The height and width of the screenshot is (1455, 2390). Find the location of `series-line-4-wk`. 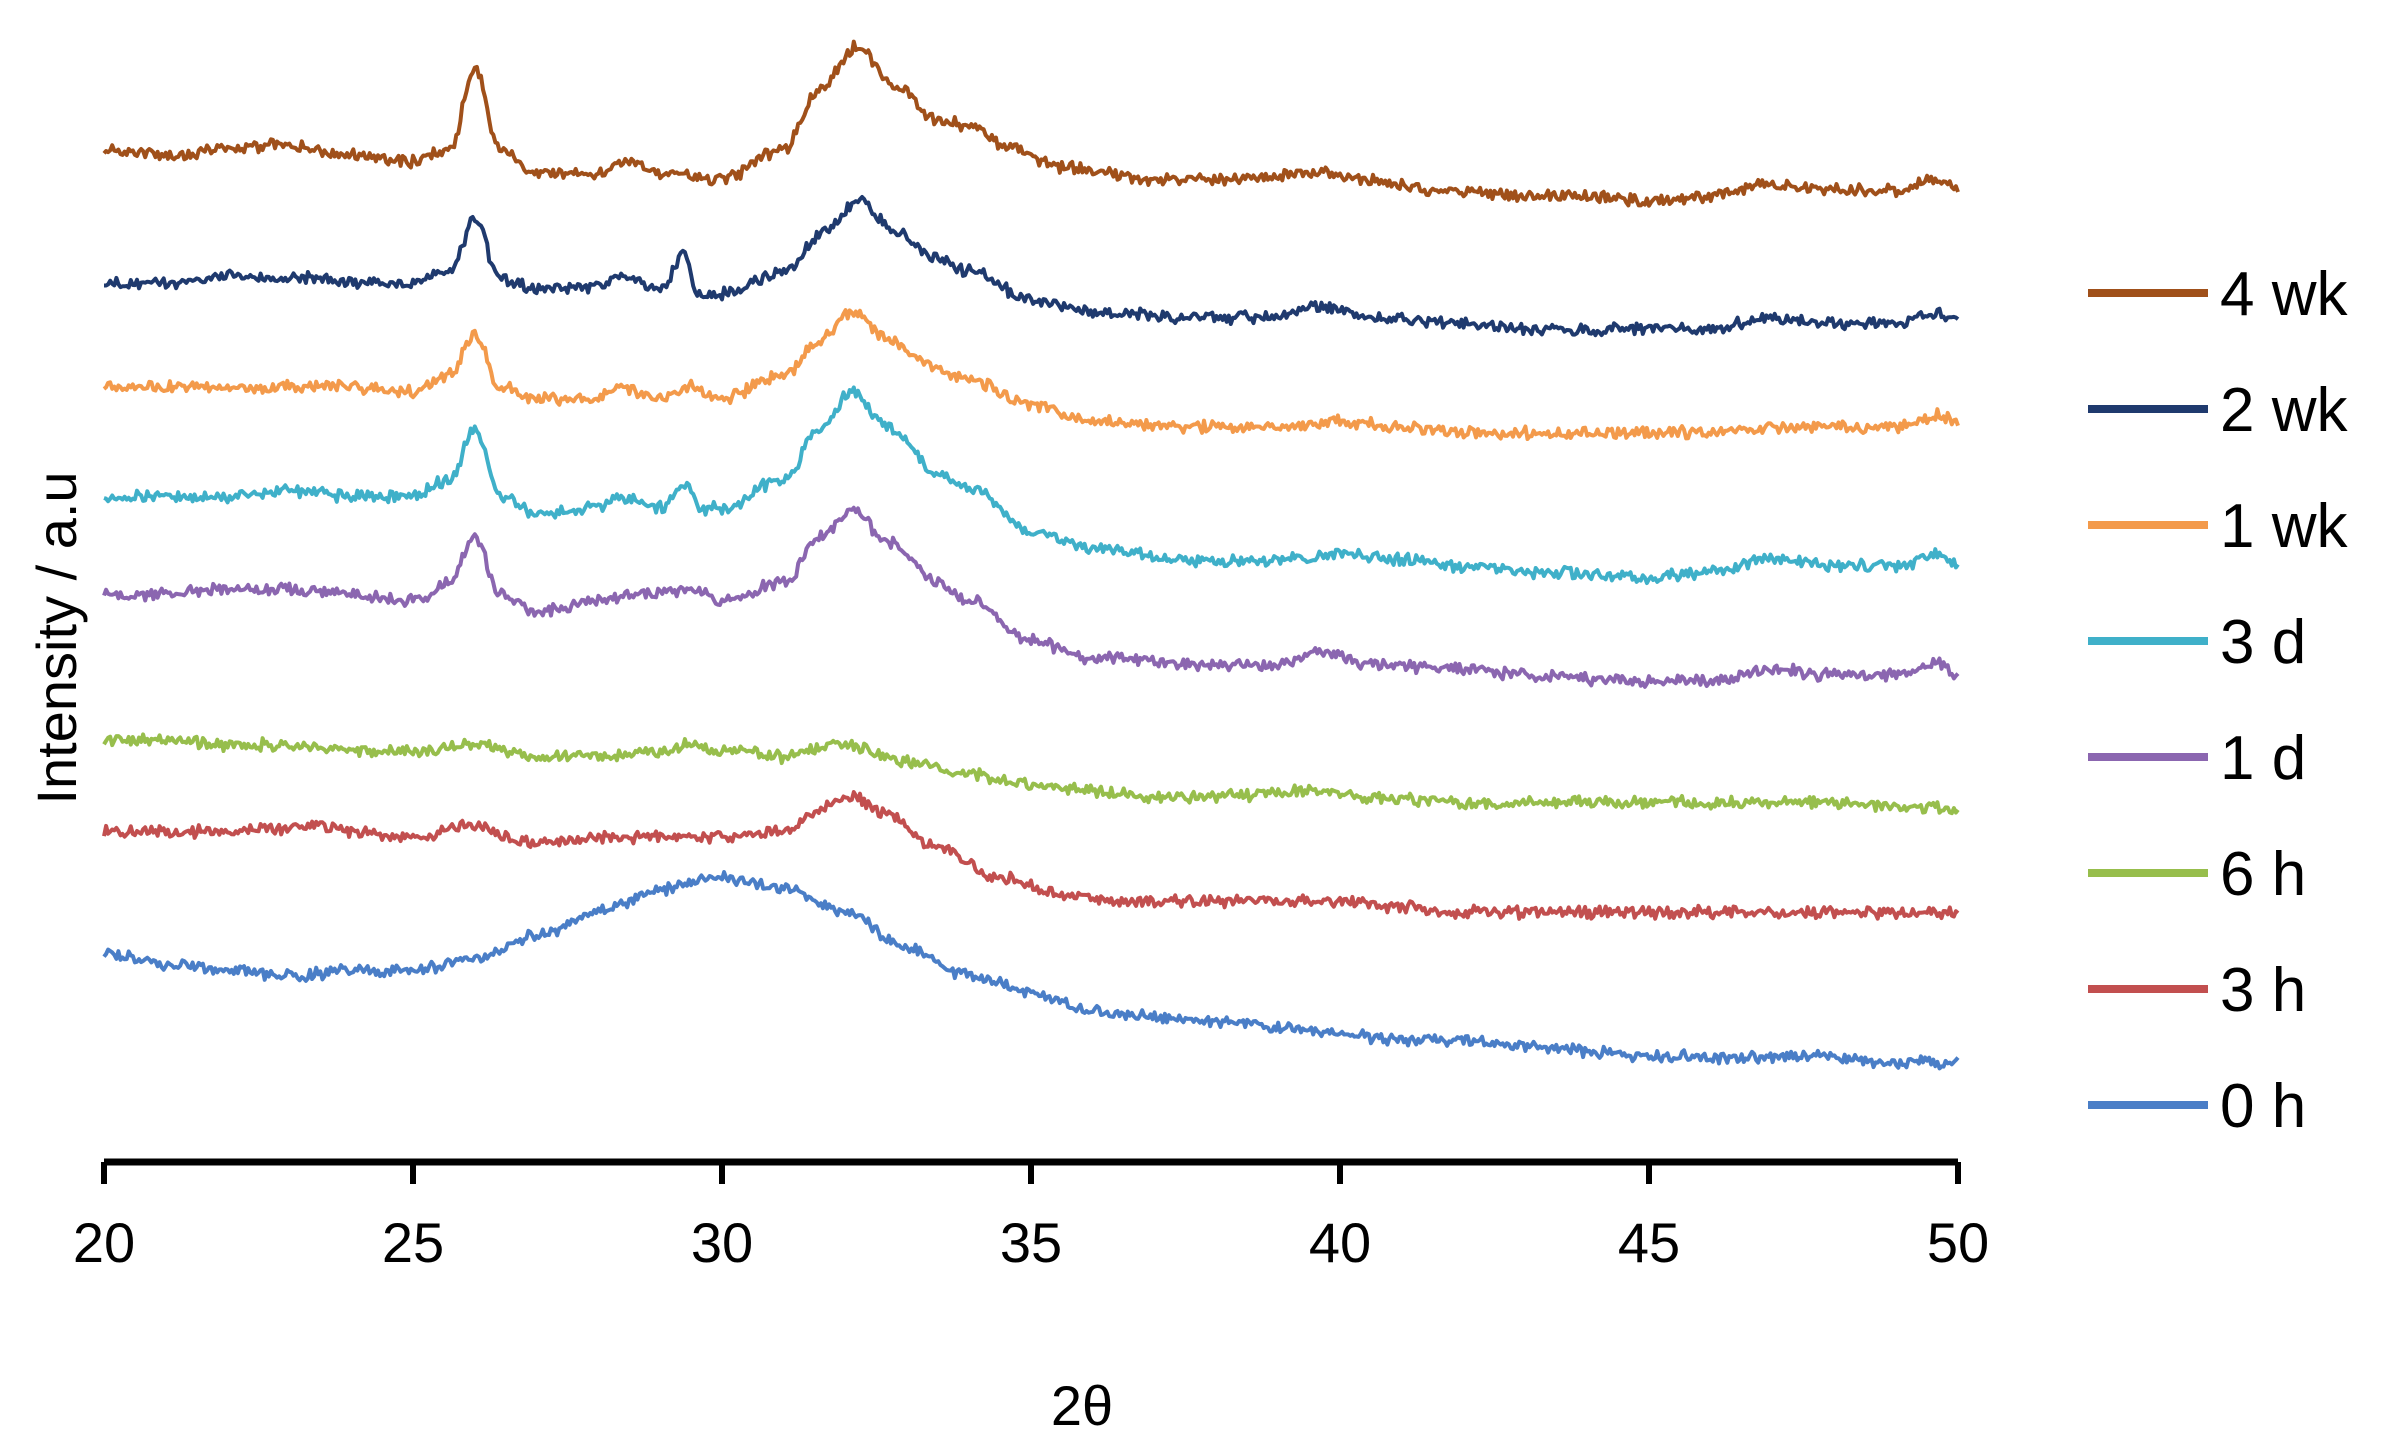

series-line-4-wk is located at coordinates (1031, 123).